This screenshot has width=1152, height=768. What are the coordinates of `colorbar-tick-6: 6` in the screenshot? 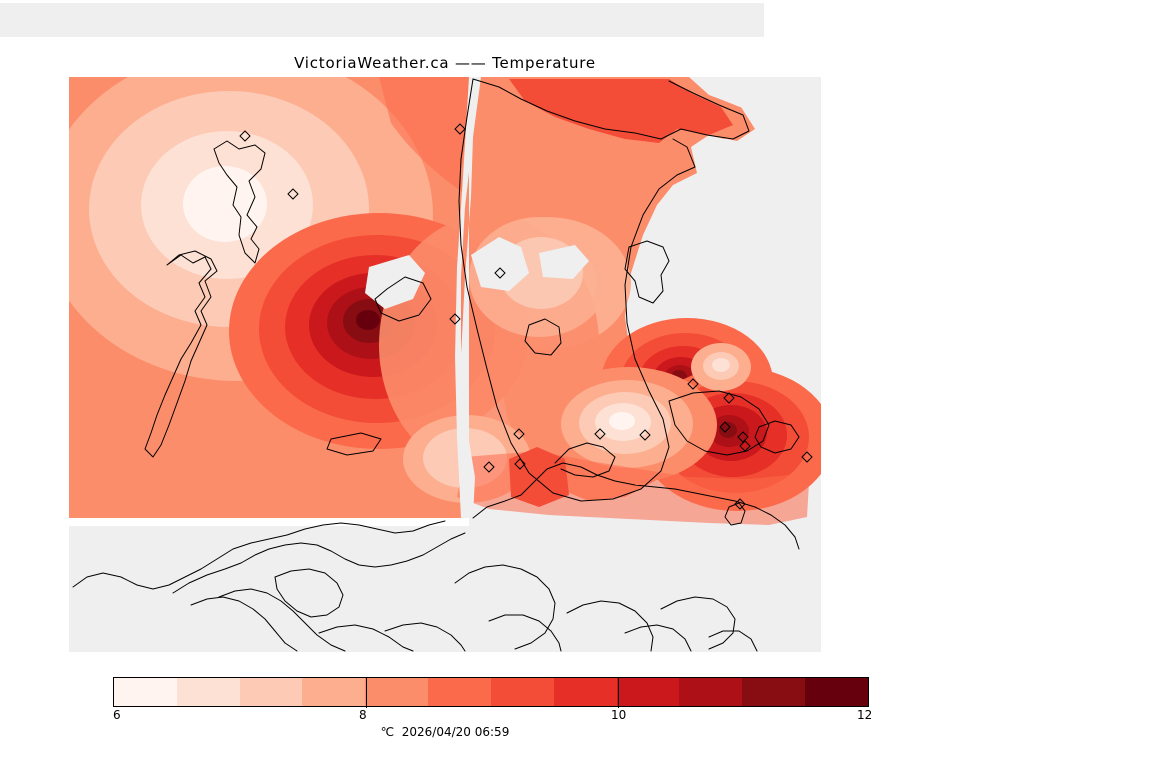 It's located at (117, 715).